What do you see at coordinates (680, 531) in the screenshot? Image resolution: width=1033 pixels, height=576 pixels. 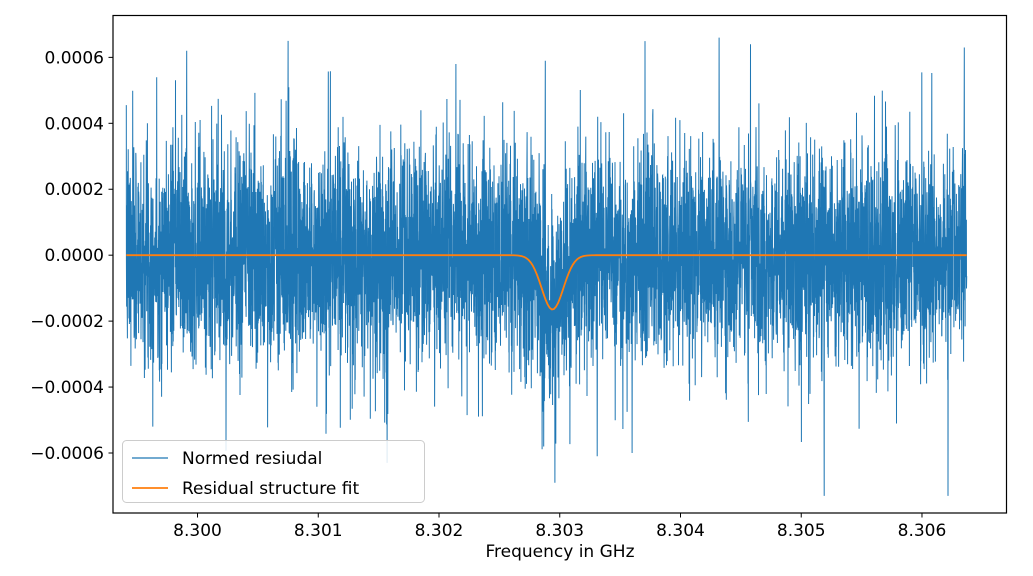 I see `x-tick-label: 8.304` at bounding box center [680, 531].